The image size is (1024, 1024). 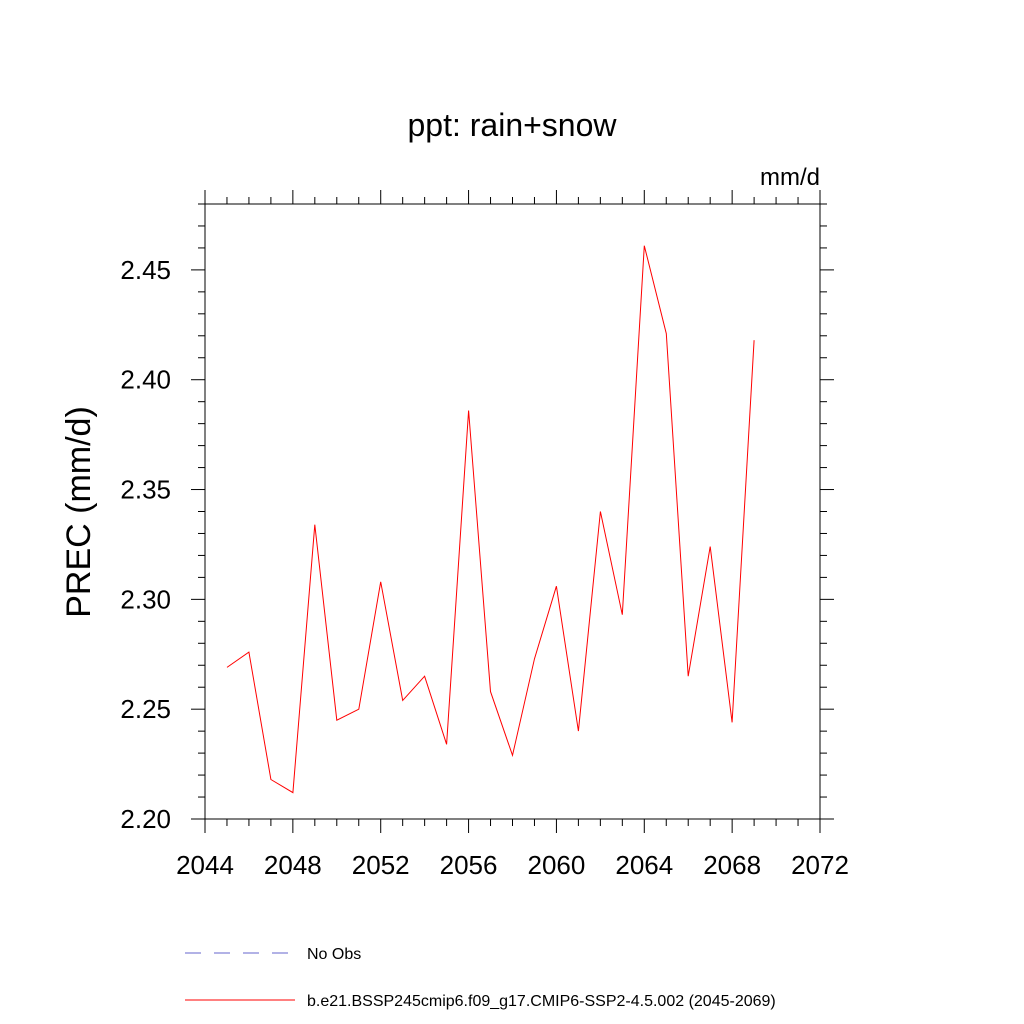 What do you see at coordinates (469, 865) in the screenshot?
I see `x-tick-label: 2056` at bounding box center [469, 865].